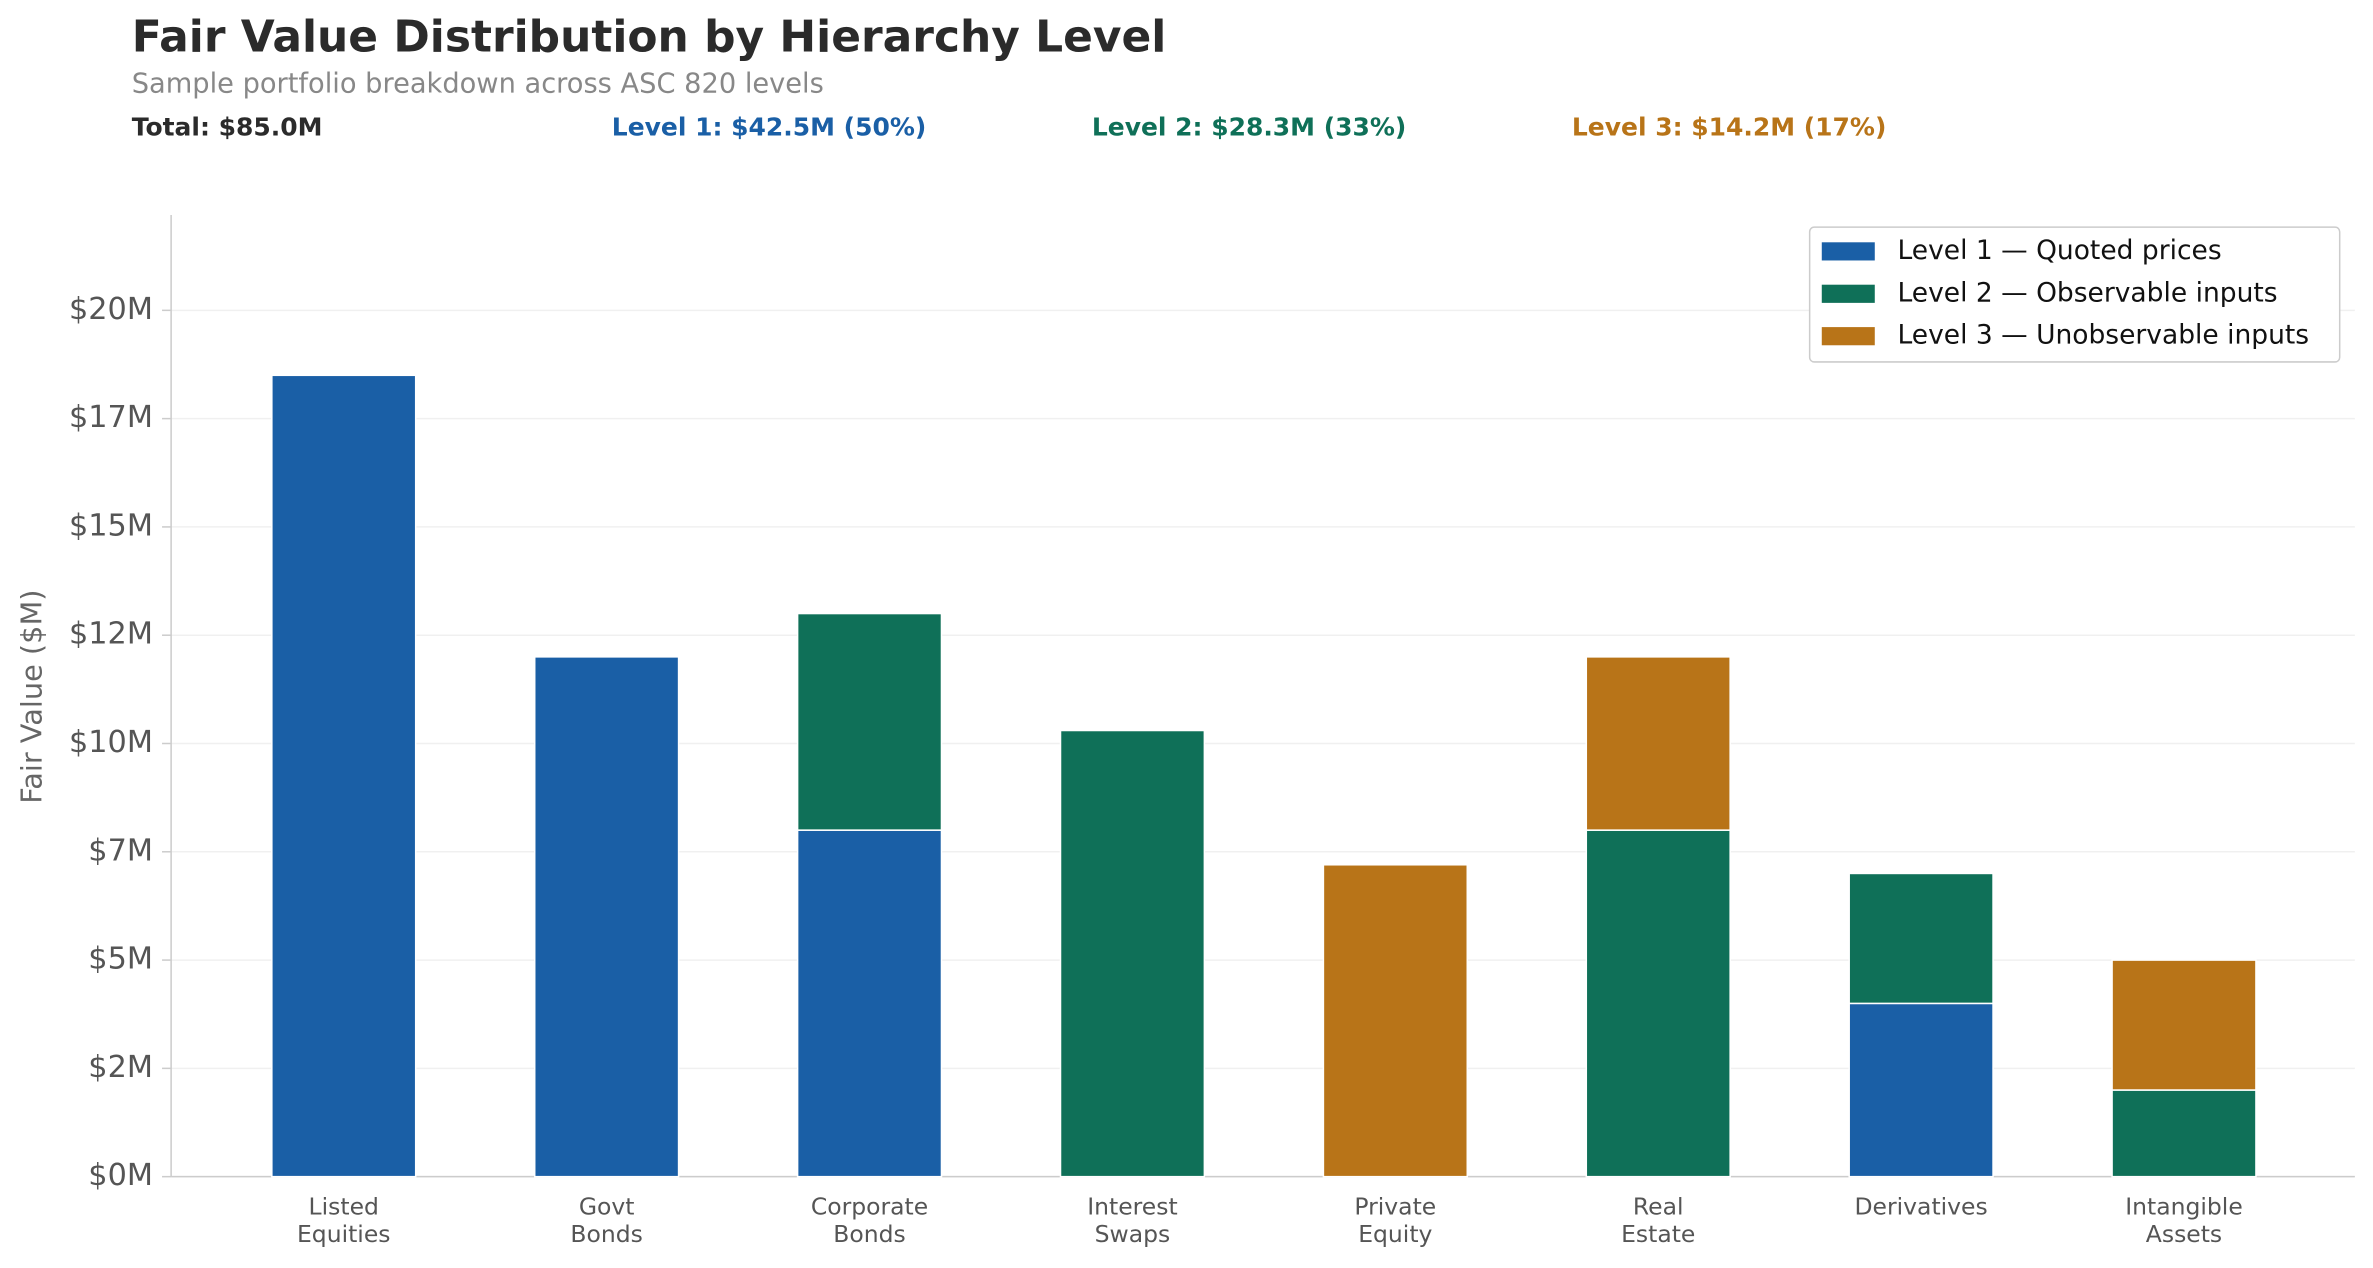 The image size is (2373, 1268). Describe the element at coordinates (1132, 1220) in the screenshot. I see `x-tick-label: Interest Swaps` at that location.